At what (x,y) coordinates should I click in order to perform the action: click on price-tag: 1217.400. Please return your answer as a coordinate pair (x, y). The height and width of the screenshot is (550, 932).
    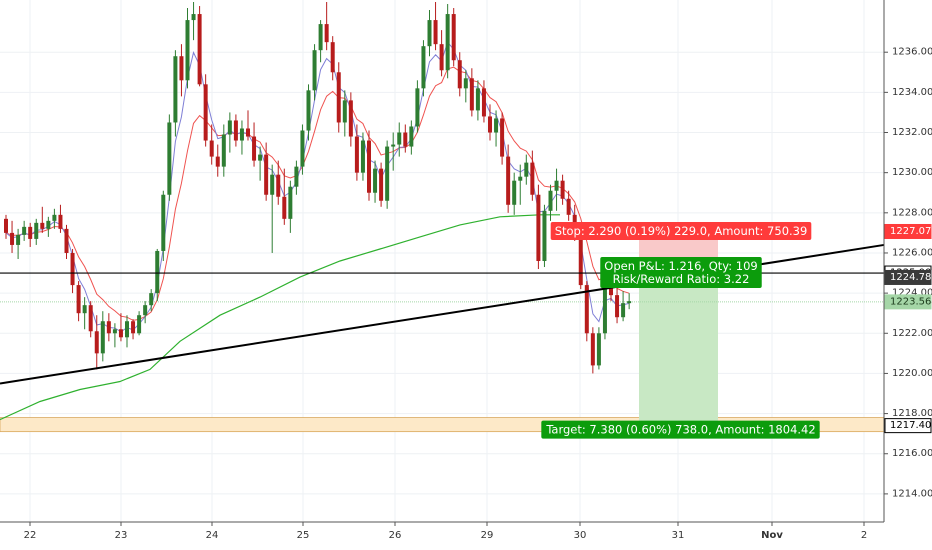
    Looking at the image, I should click on (908, 426).